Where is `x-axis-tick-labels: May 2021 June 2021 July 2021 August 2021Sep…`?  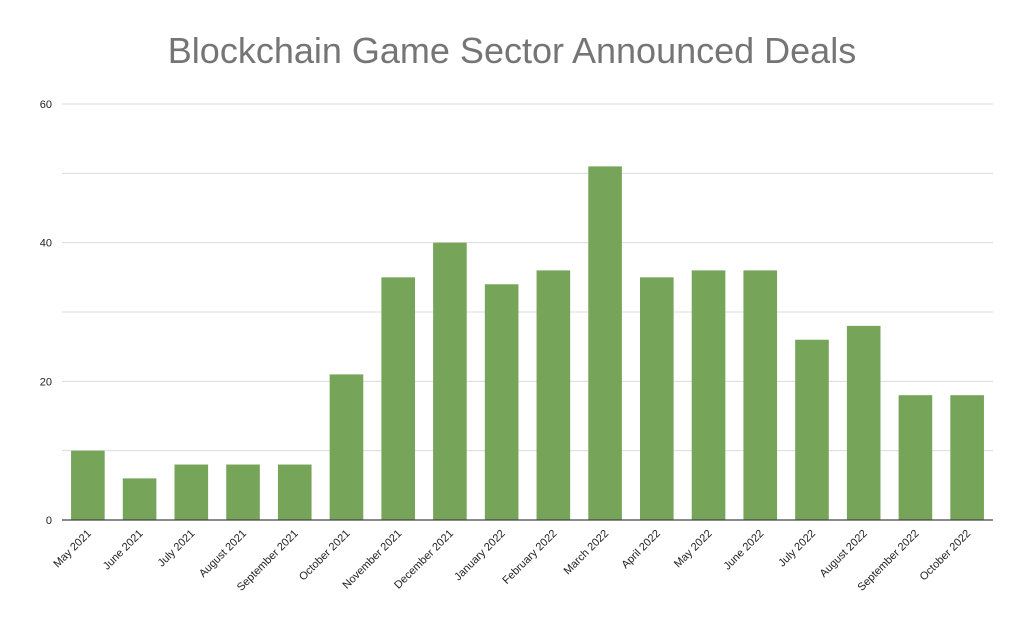
x-axis-tick-labels: May 2021 June 2021 July 2021 August 2021Sep… is located at coordinates (512, 561).